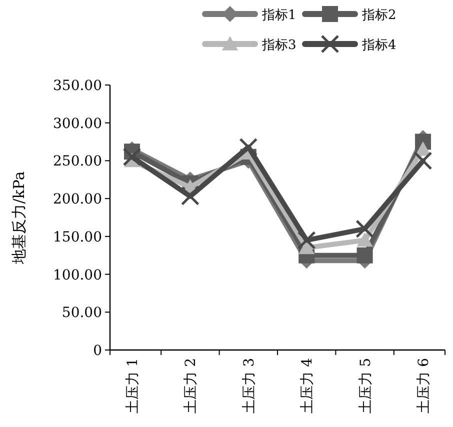  I want to click on legend-label: 指标2, so click(378, 15).